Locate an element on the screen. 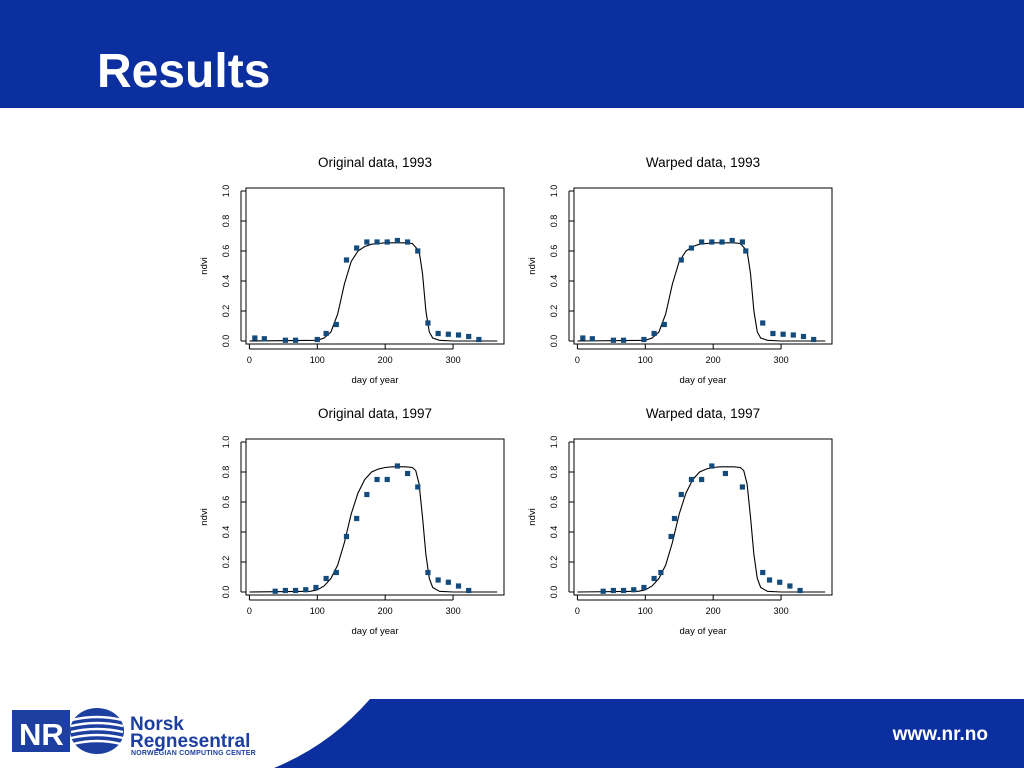  chart-title: Warped data, 1997 is located at coordinates (703, 413).